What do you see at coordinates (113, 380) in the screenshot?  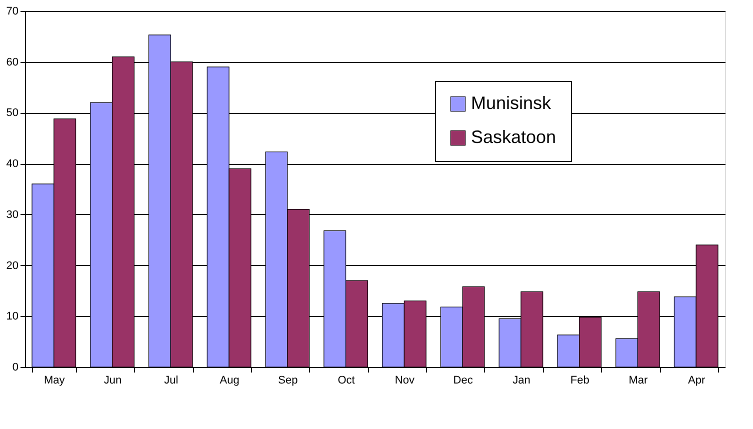 I see `x-tick-label: Jun` at bounding box center [113, 380].